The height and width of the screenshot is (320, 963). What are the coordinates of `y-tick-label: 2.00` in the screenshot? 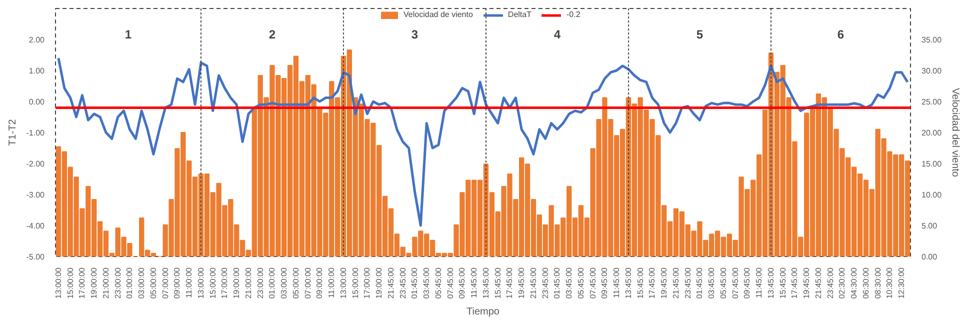 It's located at (37, 40).